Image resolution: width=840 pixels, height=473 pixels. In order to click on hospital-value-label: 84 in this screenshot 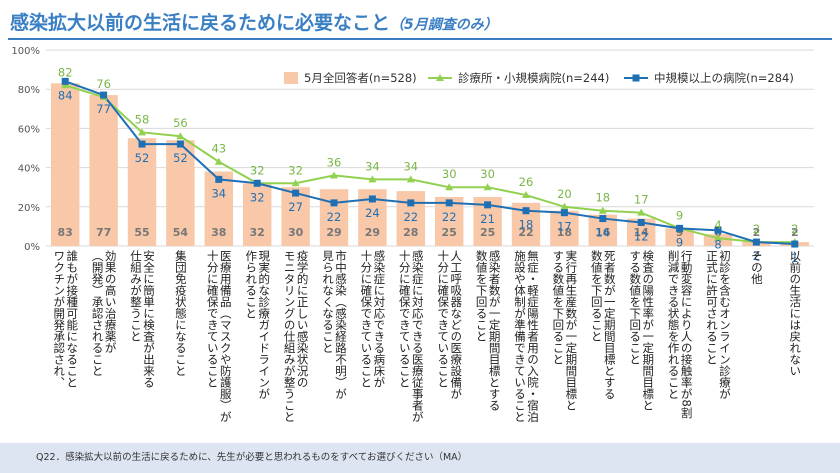, I will do `click(65, 95)`.